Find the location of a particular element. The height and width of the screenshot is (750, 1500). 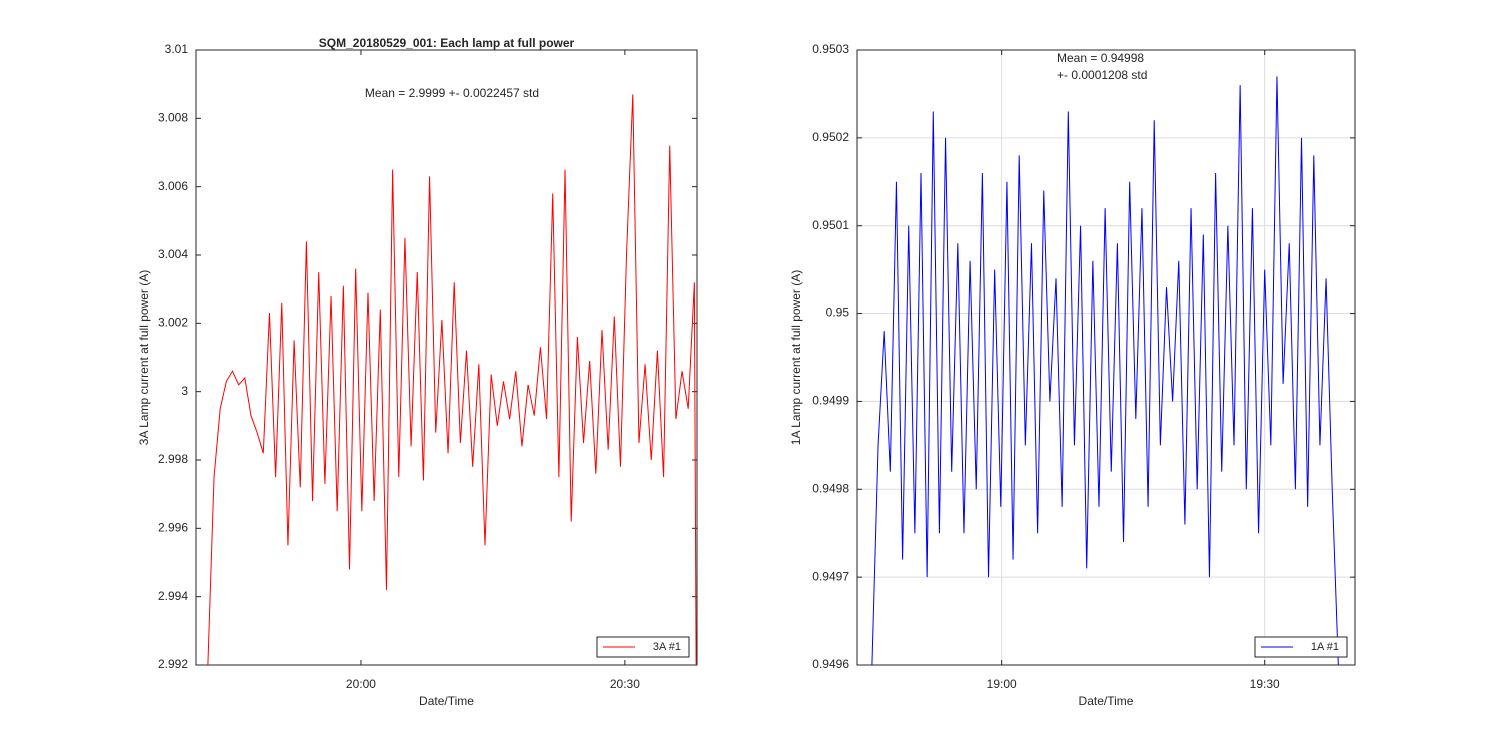

y-tick-label: 0.9497 is located at coordinates (830, 576).